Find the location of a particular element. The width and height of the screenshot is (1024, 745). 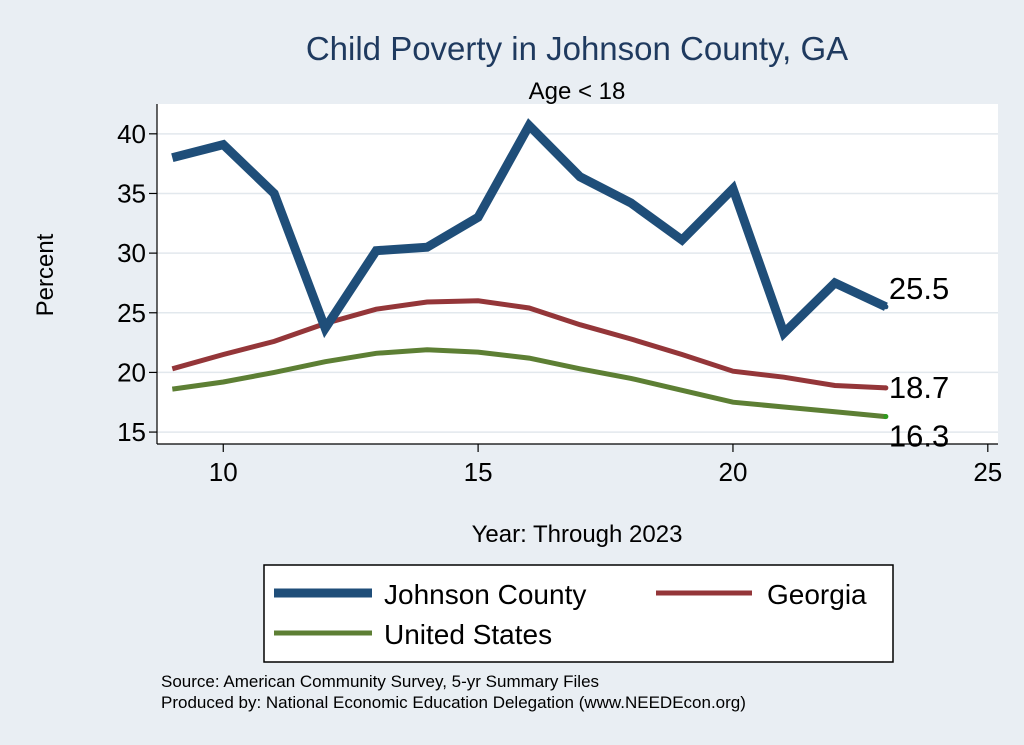

chart-subtitle: Age < 18 is located at coordinates (577, 91).